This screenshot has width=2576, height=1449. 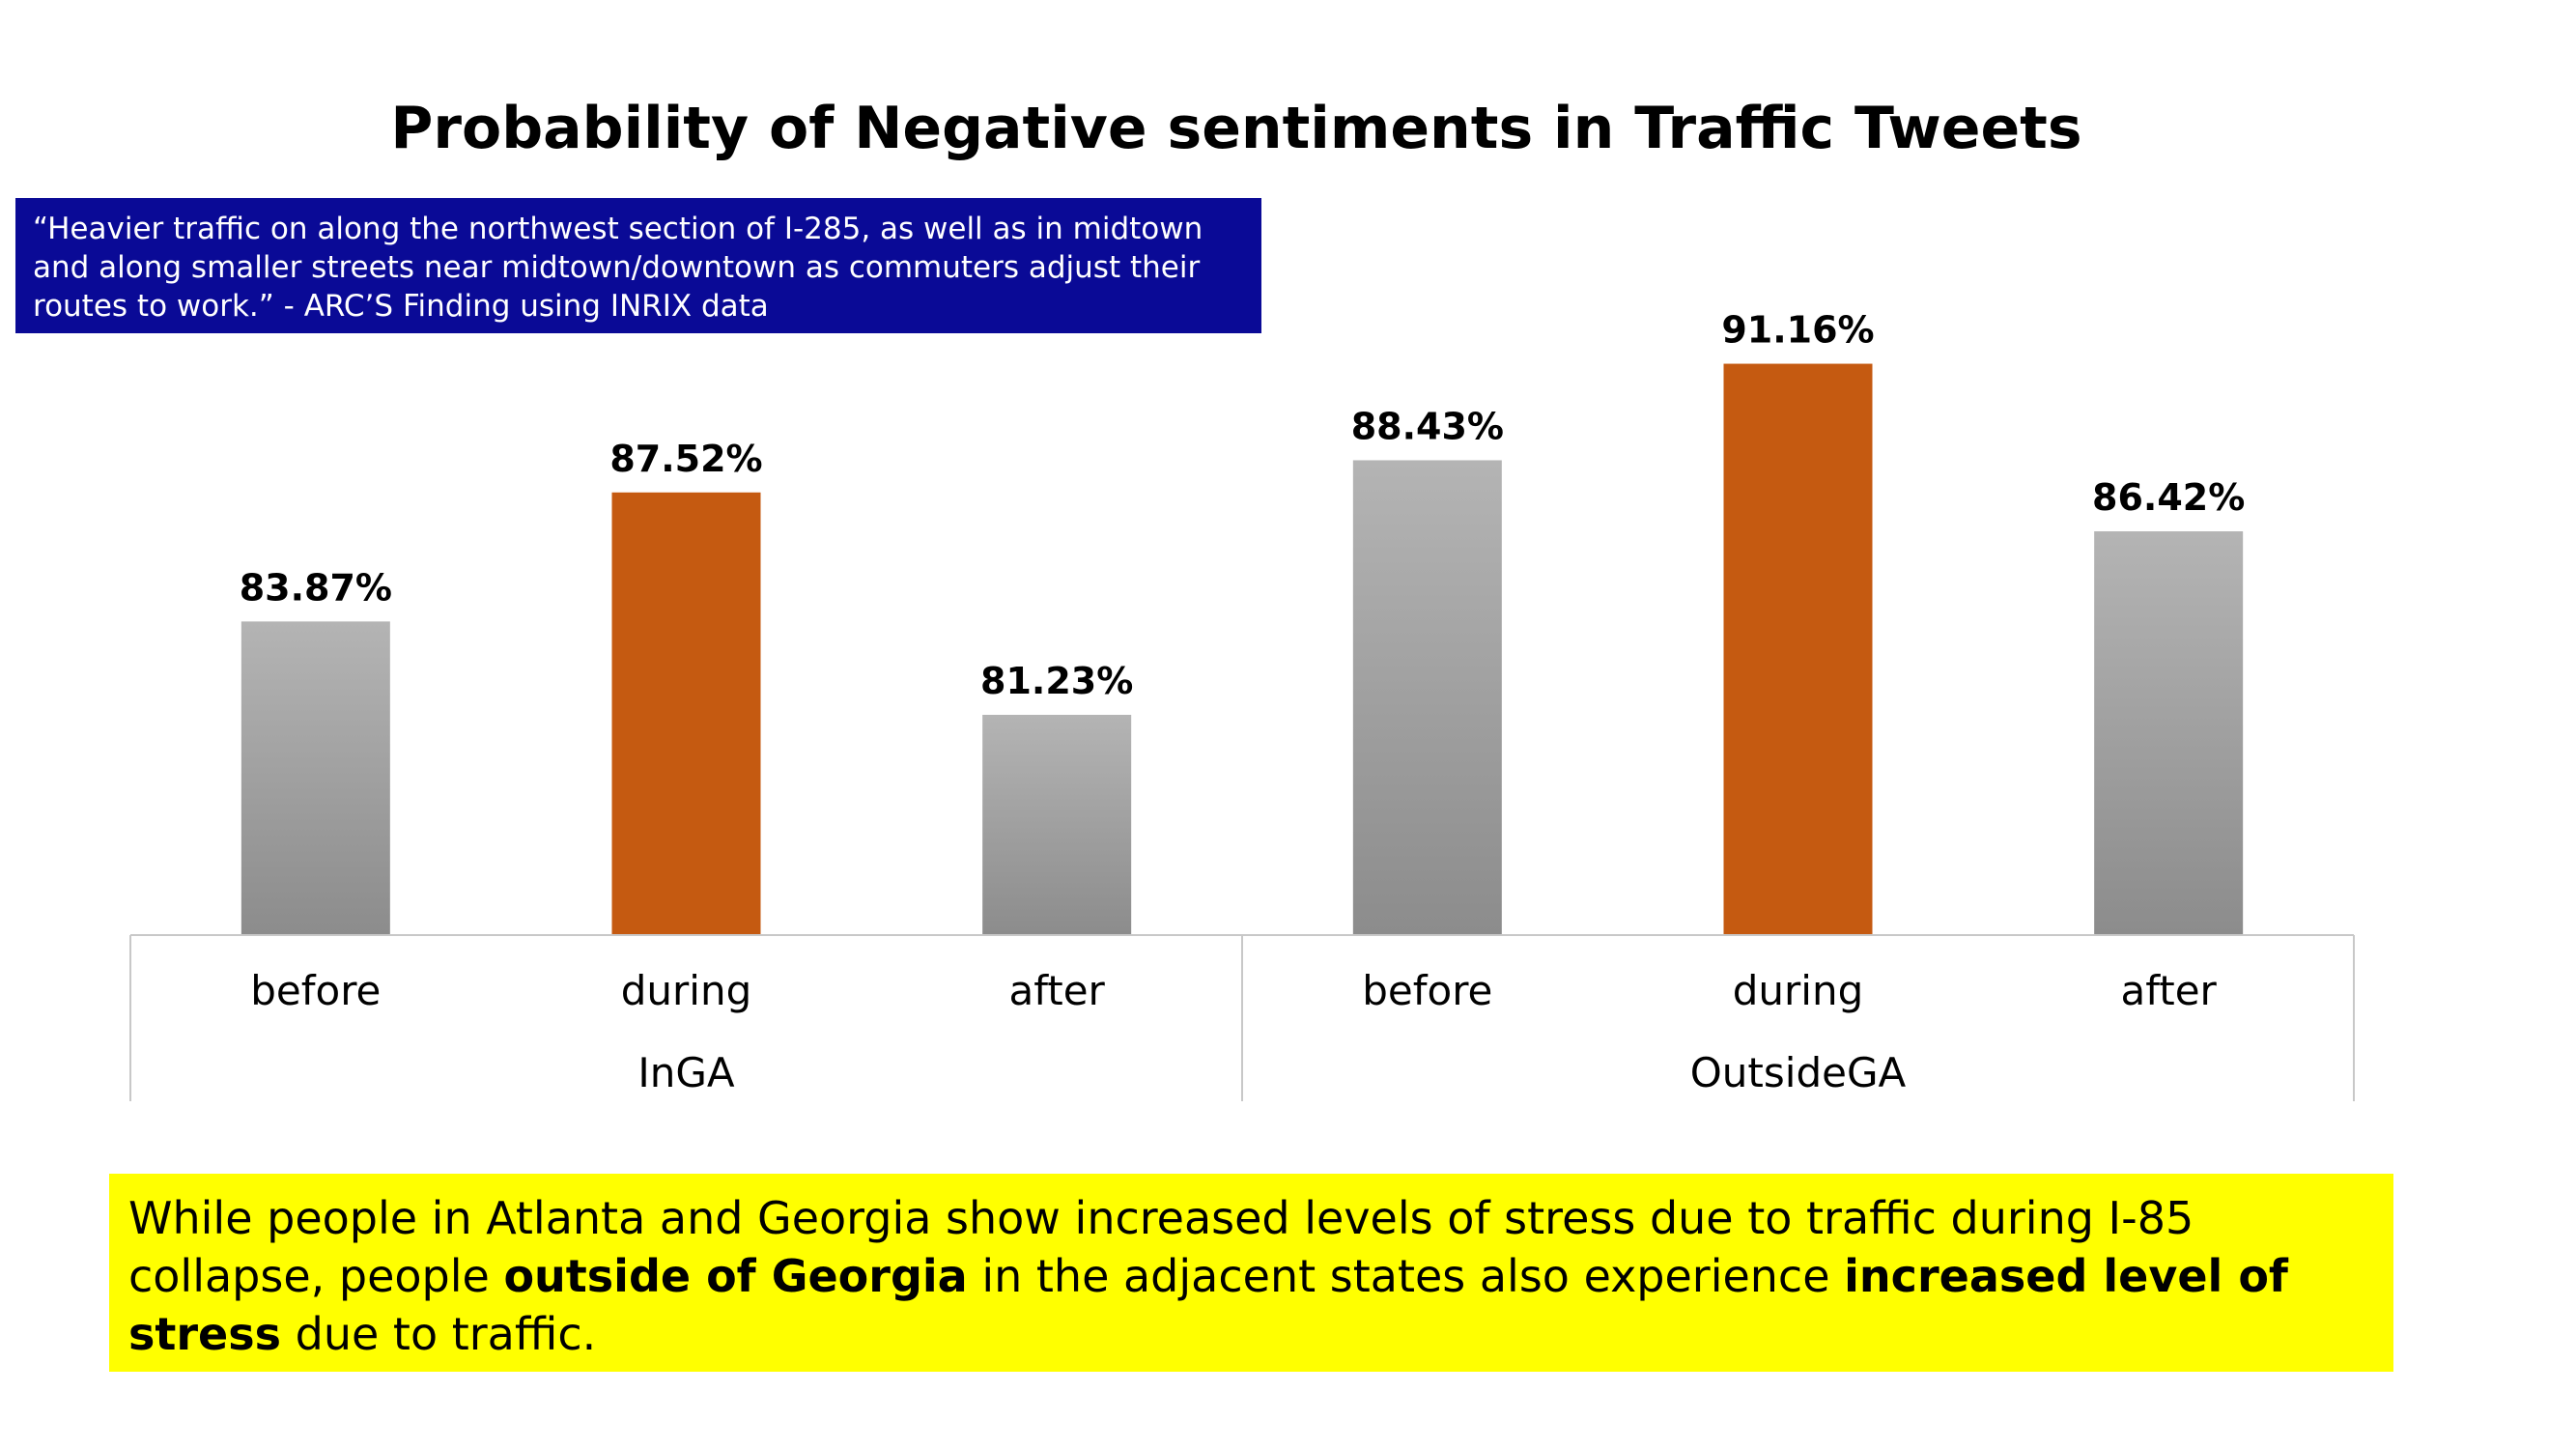 What do you see at coordinates (1056, 681) in the screenshot?
I see `bar-value-label: 81.23%` at bounding box center [1056, 681].